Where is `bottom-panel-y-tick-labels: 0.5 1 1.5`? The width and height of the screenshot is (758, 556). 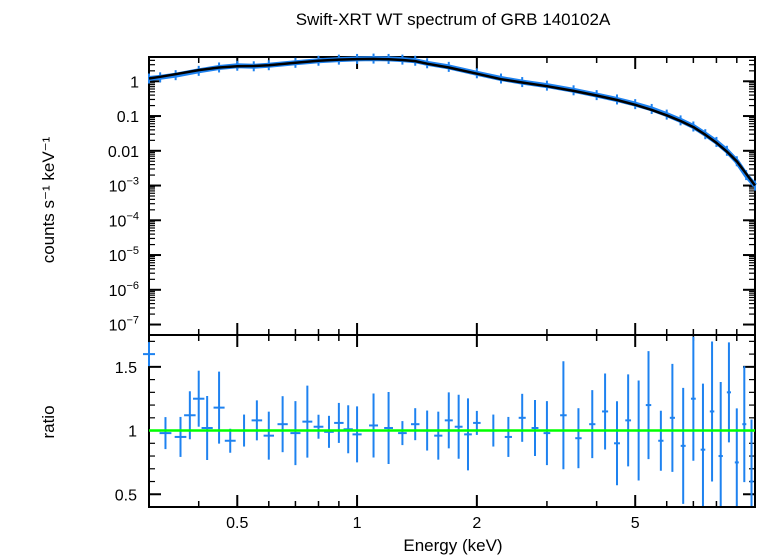
bottom-panel-y-tick-labels: 0.5 1 1.5 is located at coordinates (126, 432).